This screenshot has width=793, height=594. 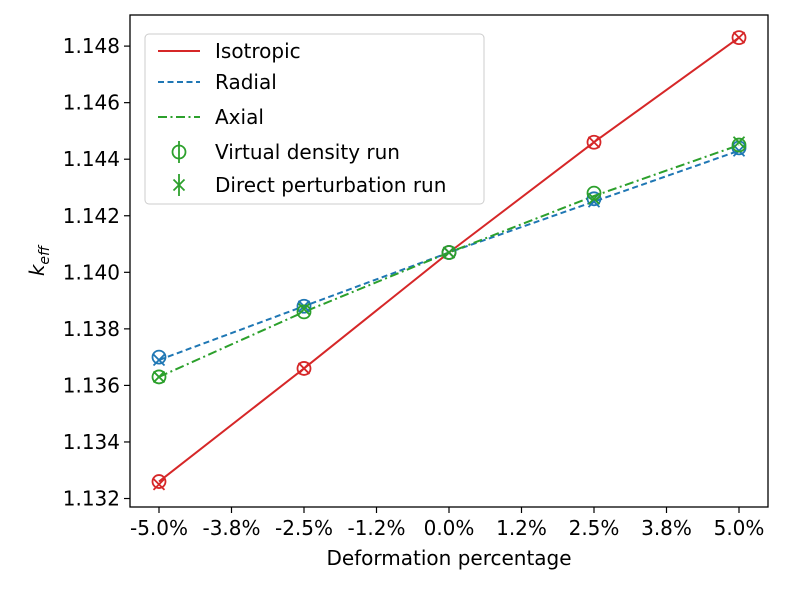 I want to click on x-tick-label: -3.8%, so click(x=231, y=528).